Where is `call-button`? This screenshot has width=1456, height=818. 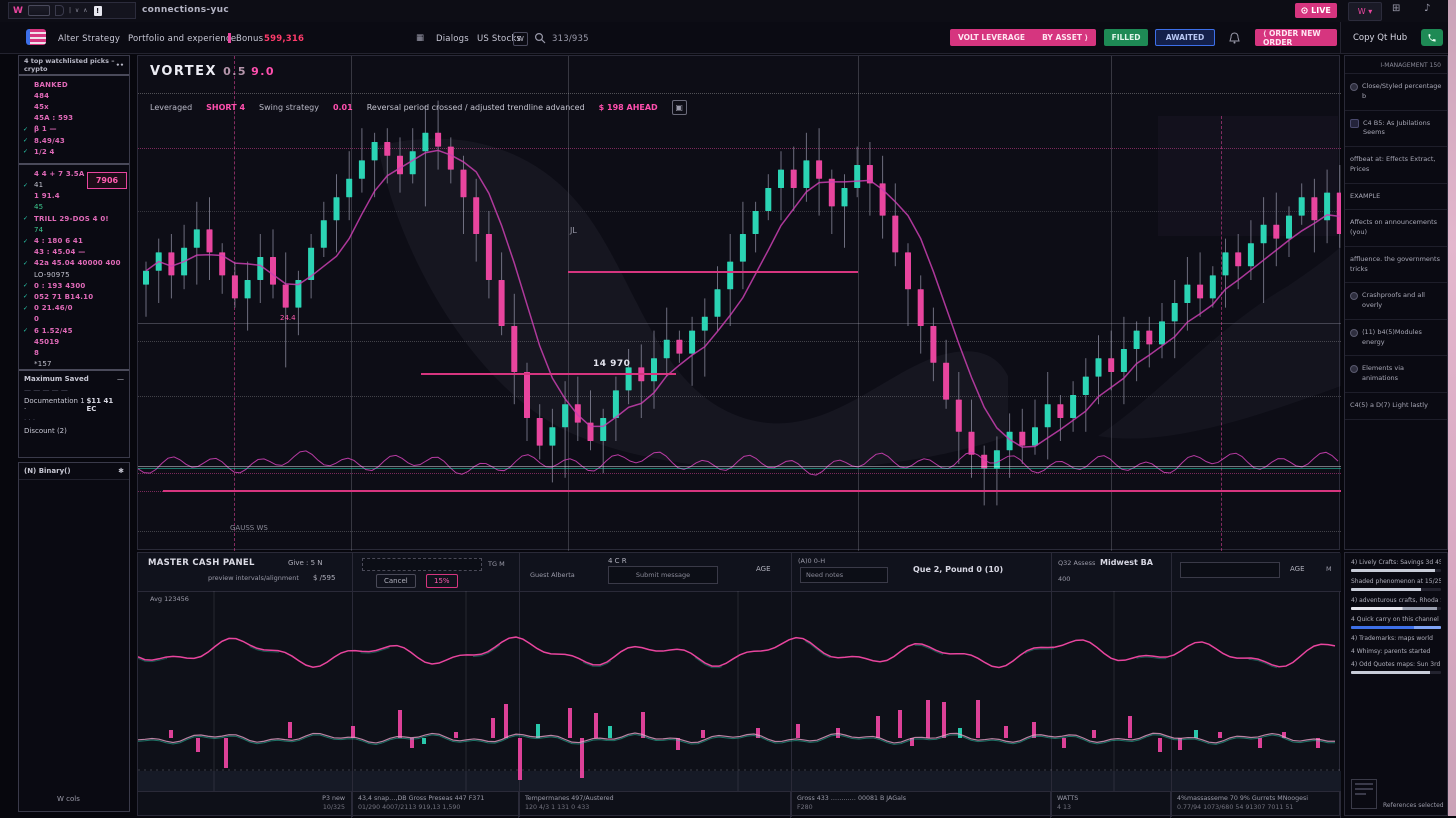
call-button is located at coordinates (1432, 37).